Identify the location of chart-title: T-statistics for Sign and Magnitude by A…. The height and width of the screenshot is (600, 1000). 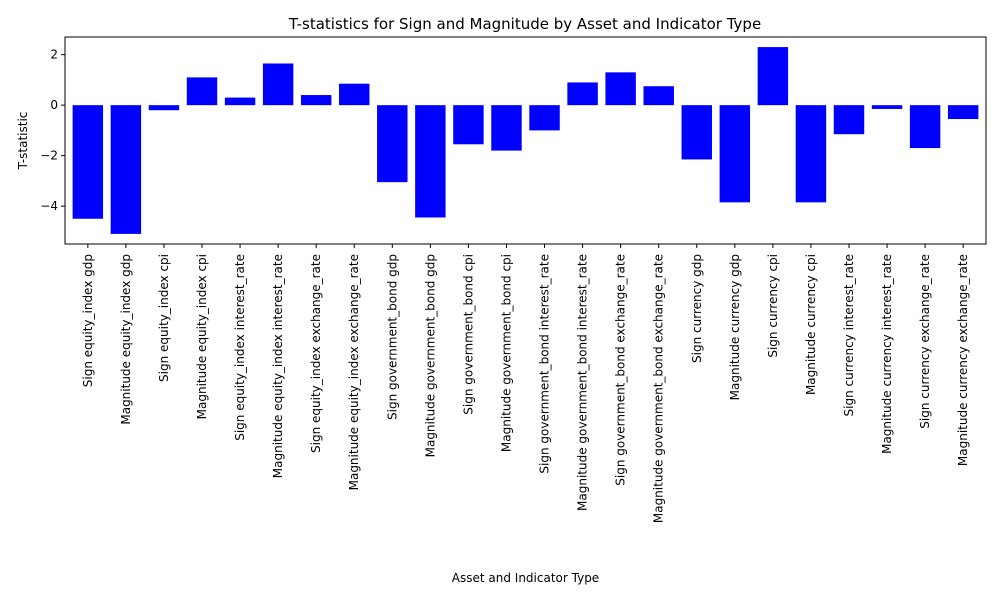
(524, 24).